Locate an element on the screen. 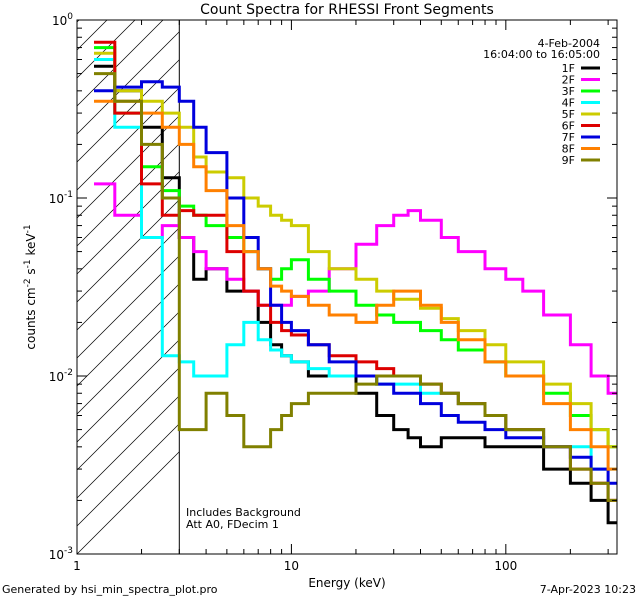 The height and width of the screenshot is (600, 640). x-tick-label: 1 is located at coordinates (77, 566).